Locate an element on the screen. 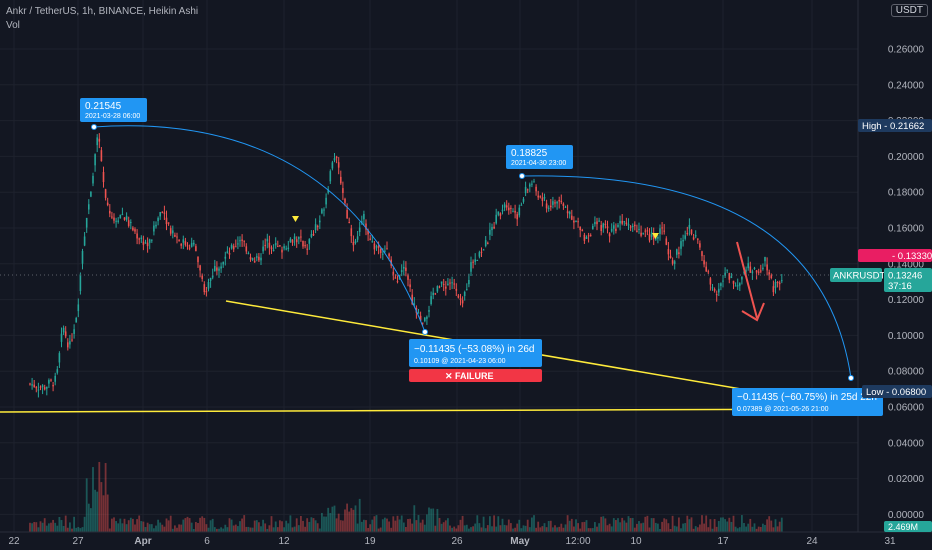 Image resolution: width=932 pixels, height=550 pixels. drop2-label-text: −0.11435 (−60.75%) in 25d 22h is located at coordinates (807, 397).